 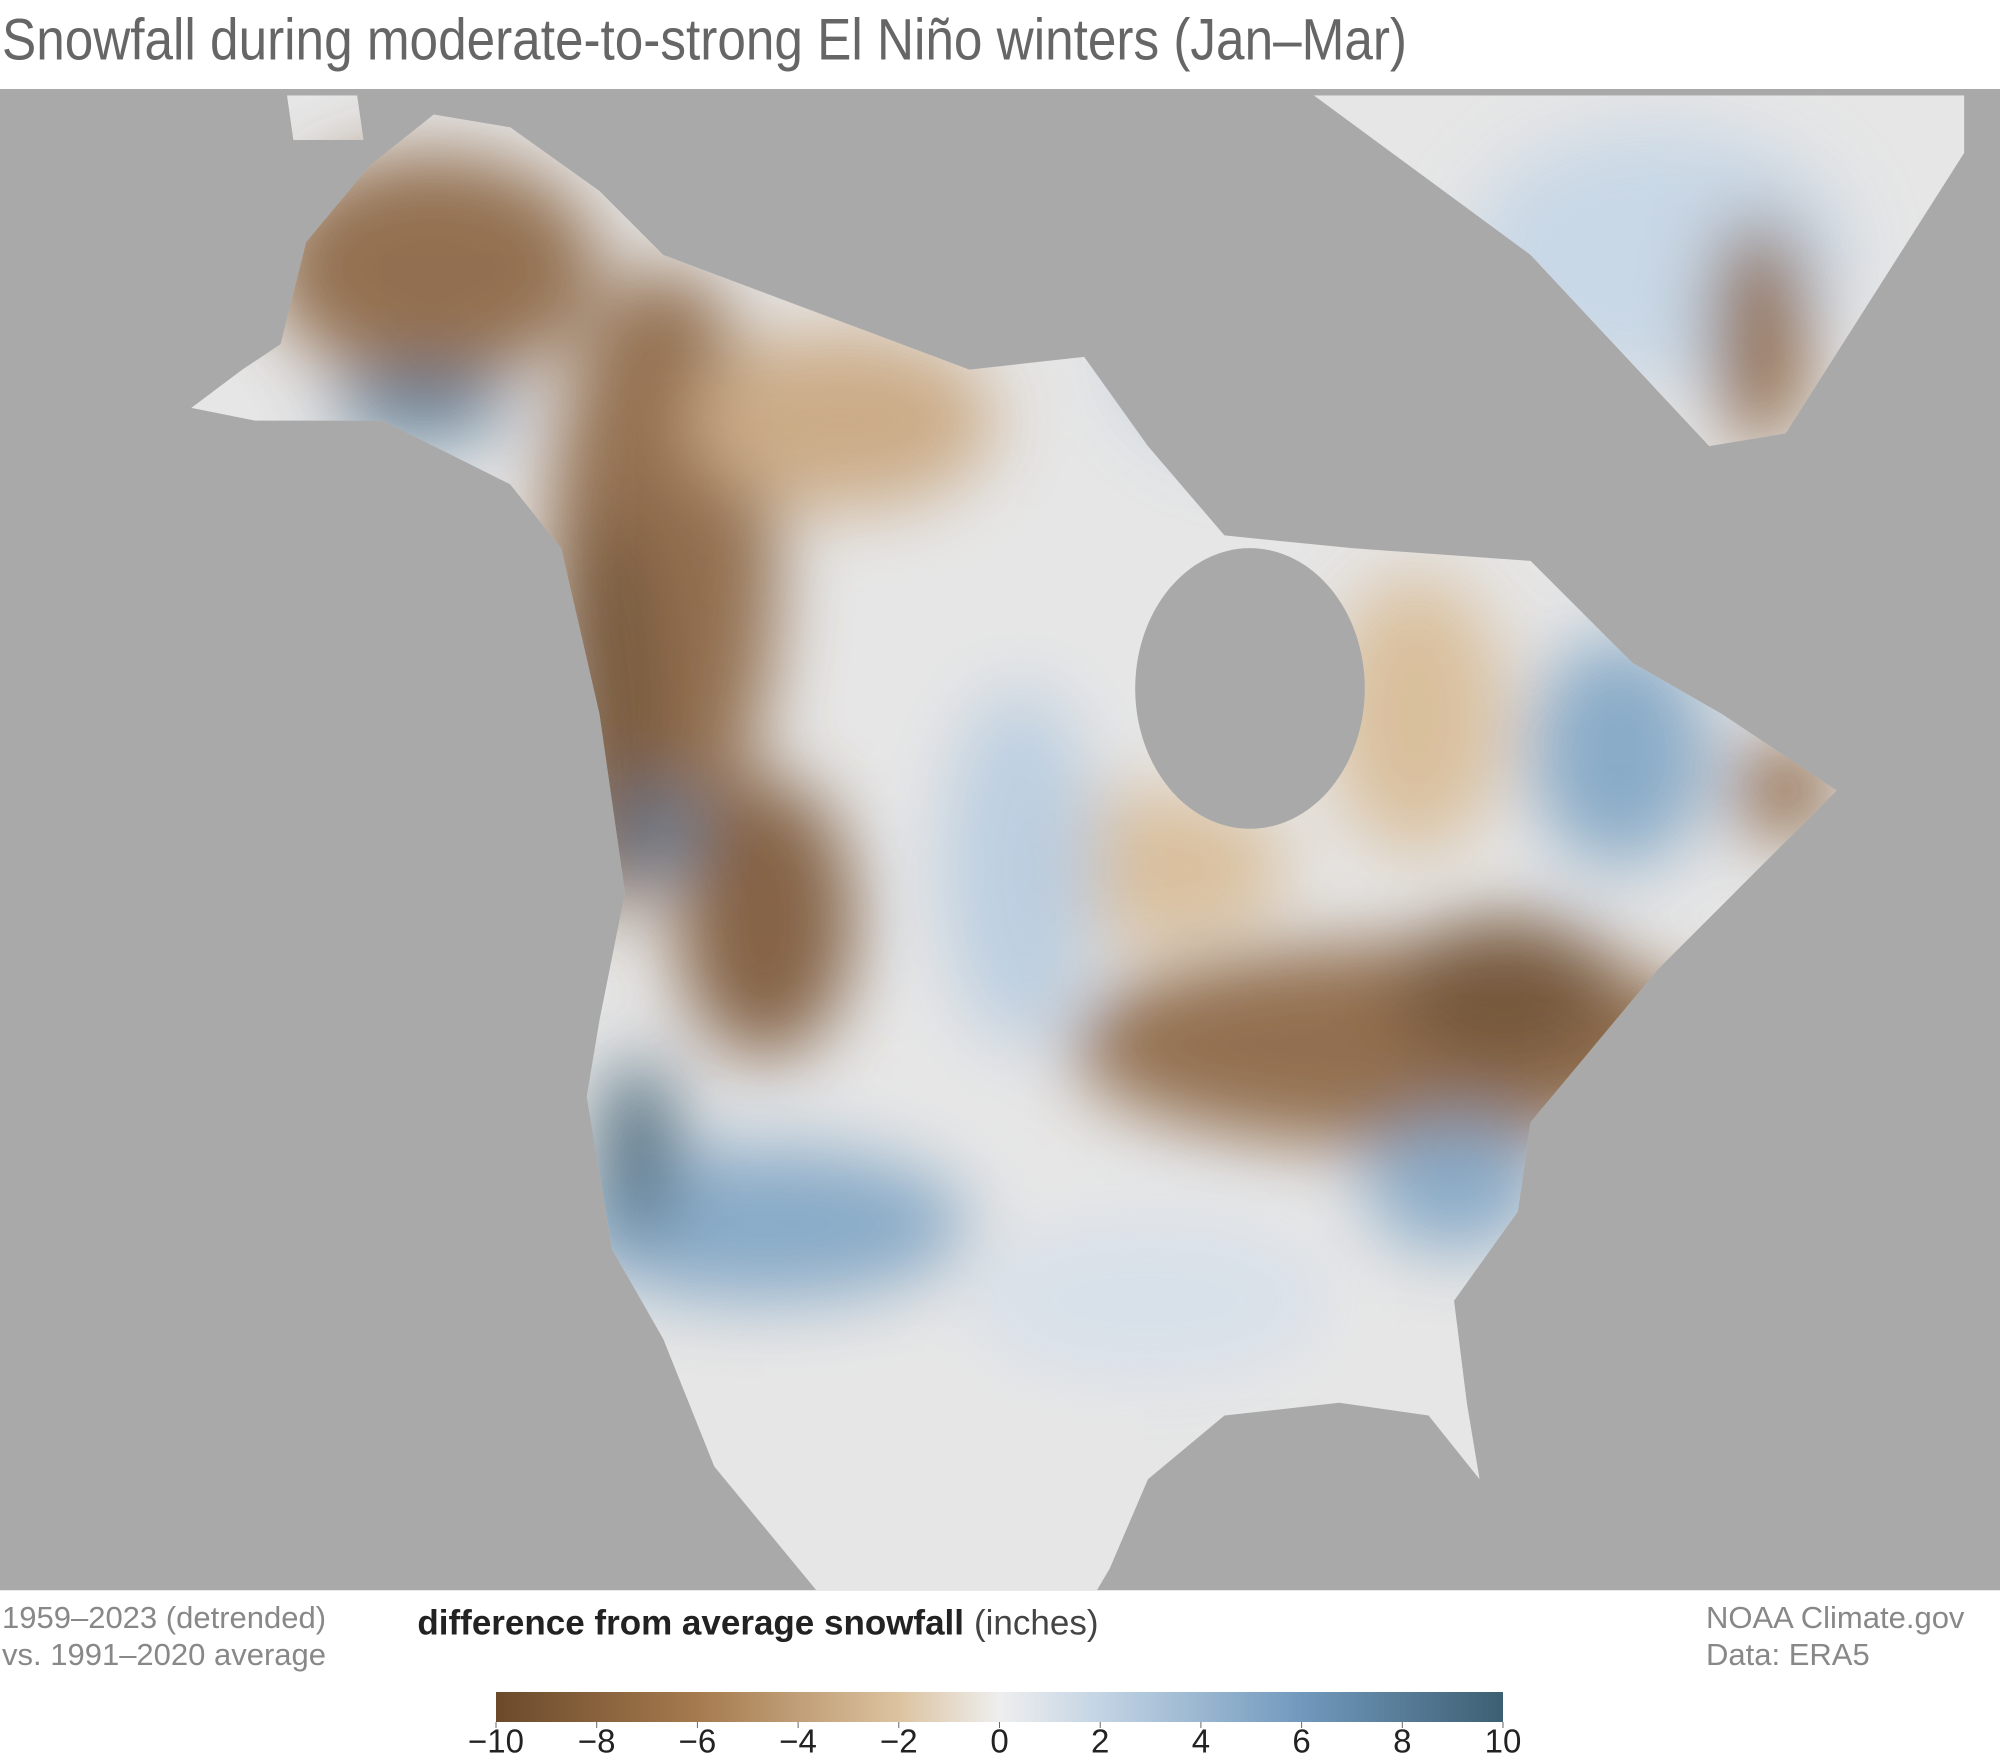 What do you see at coordinates (1402, 1741) in the screenshot?
I see `colorbar-tick-label: 8` at bounding box center [1402, 1741].